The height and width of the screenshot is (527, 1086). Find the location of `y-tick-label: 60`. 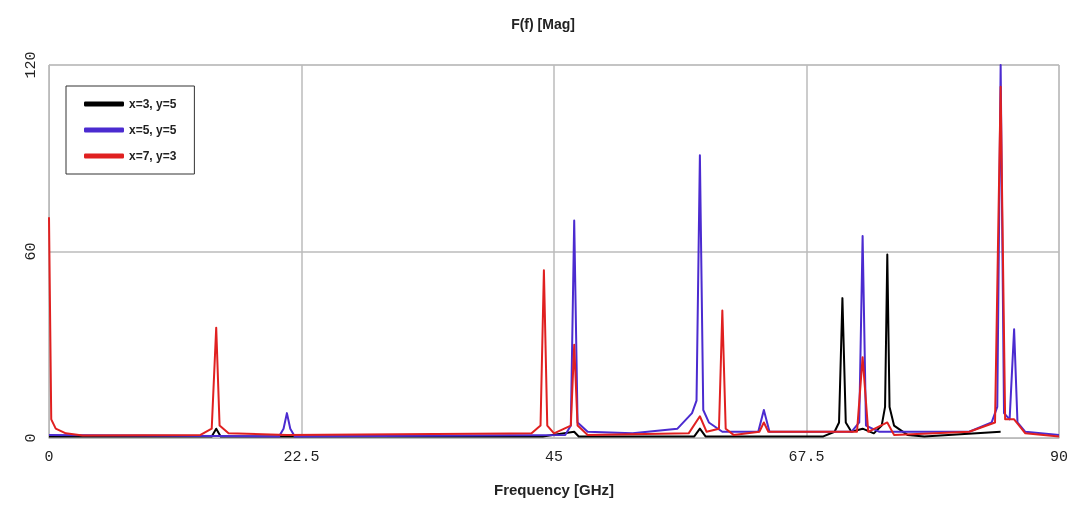

y-tick-label: 60 is located at coordinates (31, 251).